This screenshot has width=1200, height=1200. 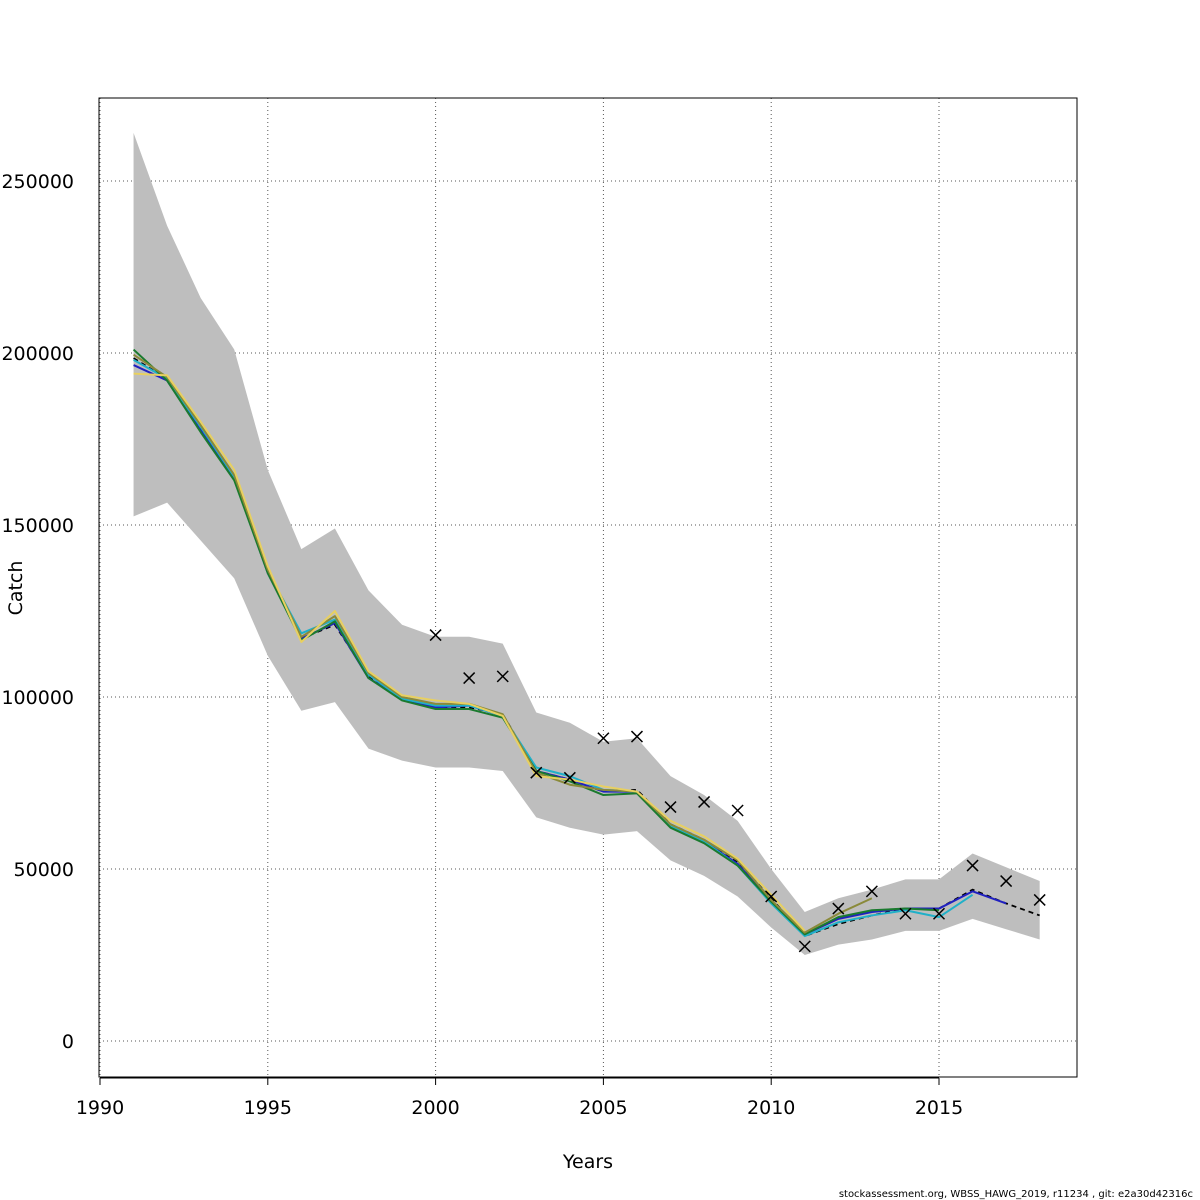 What do you see at coordinates (771, 1108) in the screenshot?
I see `x-tick-label: 2010` at bounding box center [771, 1108].